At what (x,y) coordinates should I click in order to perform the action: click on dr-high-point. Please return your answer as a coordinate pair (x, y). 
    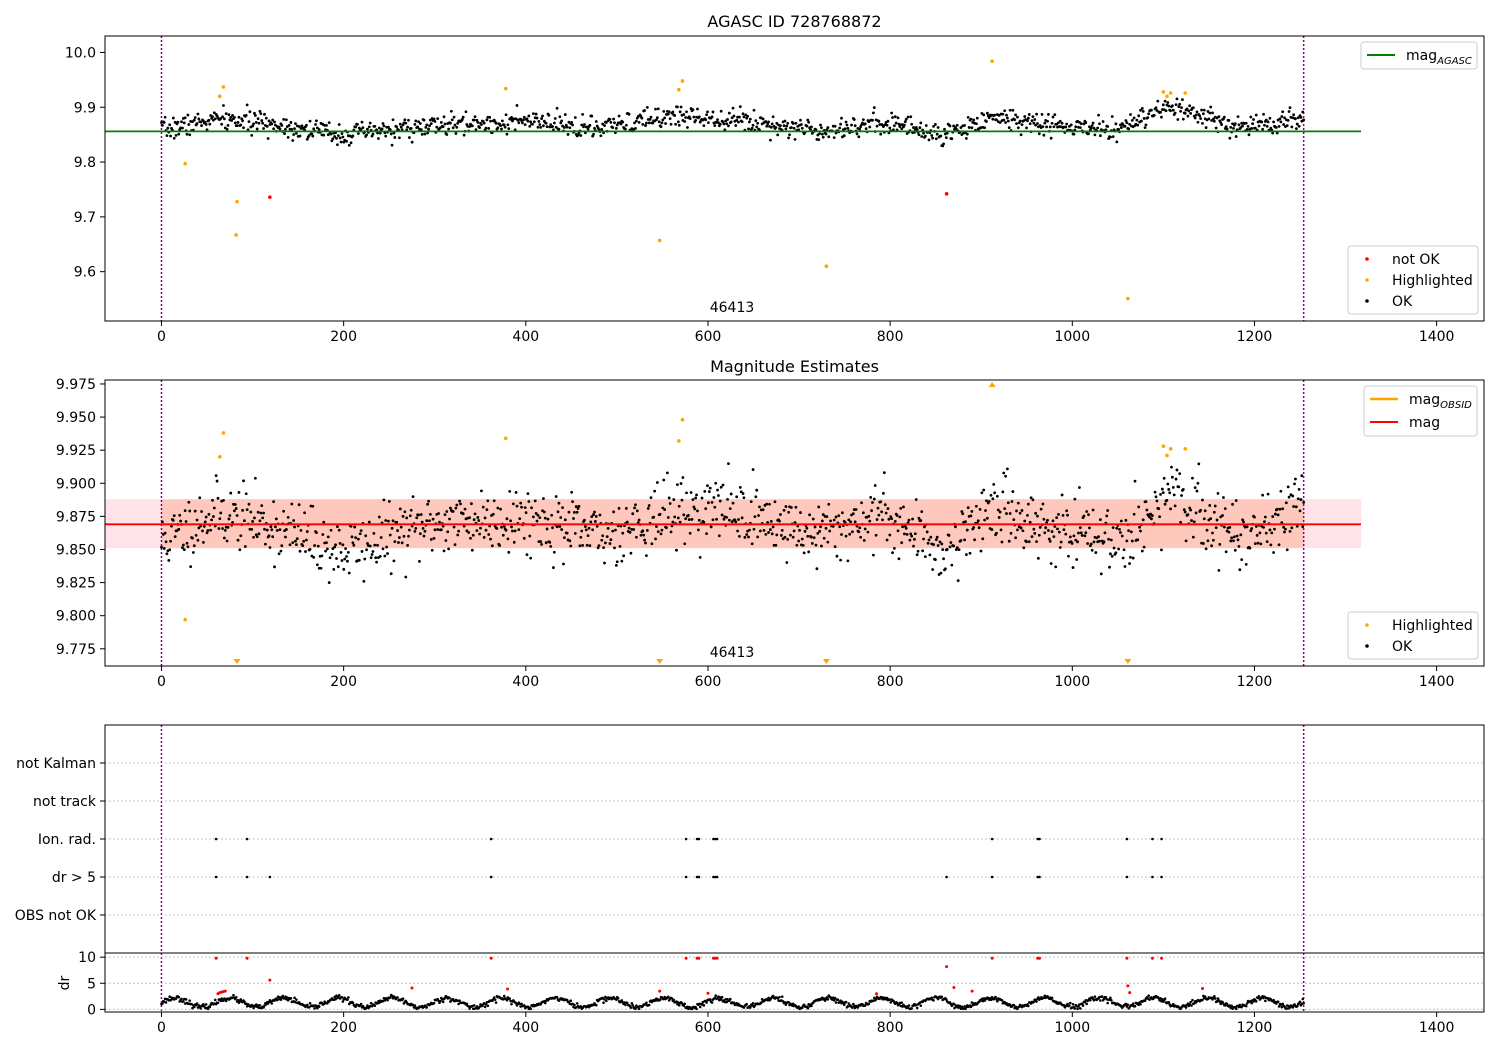
    Looking at the image, I should click on (508, 989).